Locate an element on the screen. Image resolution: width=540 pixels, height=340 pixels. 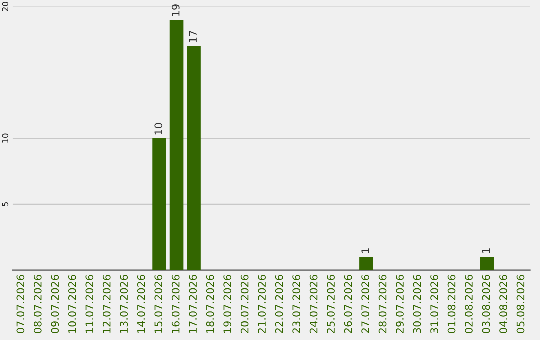
x-tick-label: 07.07.2026 is located at coordinates (20, 304).